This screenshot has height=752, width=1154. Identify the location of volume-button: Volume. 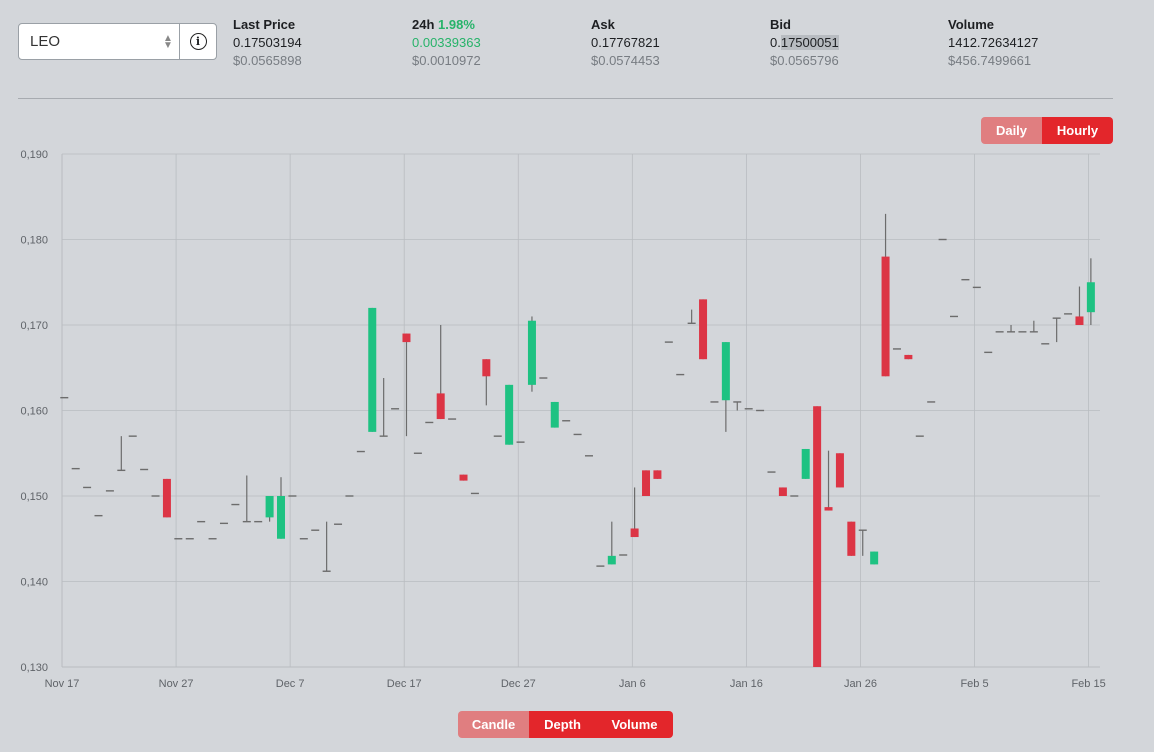
(634, 724).